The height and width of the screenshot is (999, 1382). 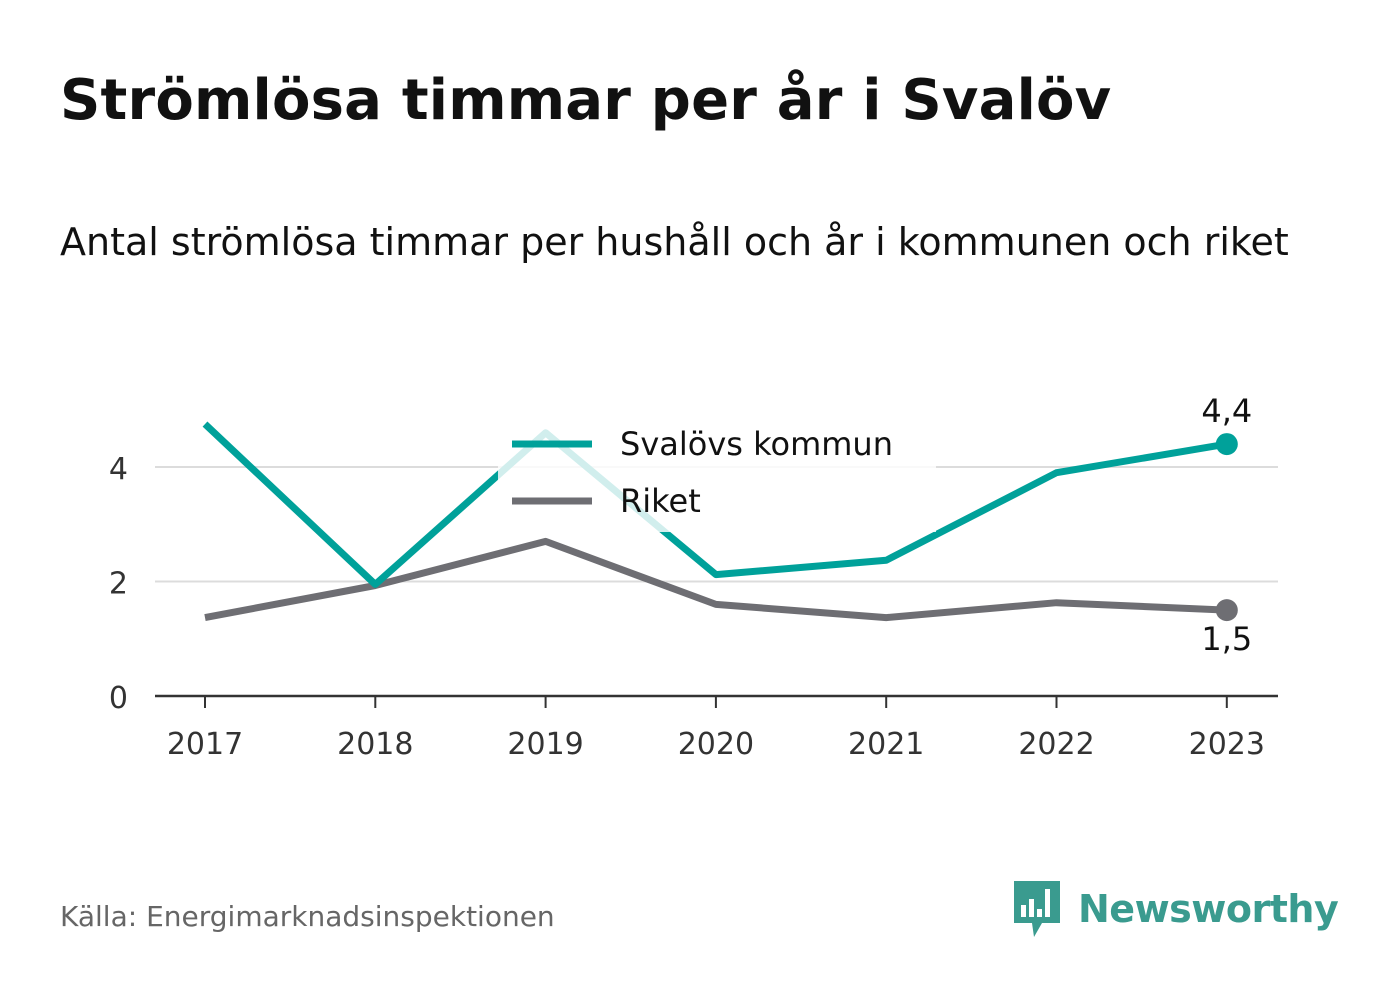 I want to click on data-label-svalov: 4,4, so click(x=1226, y=411).